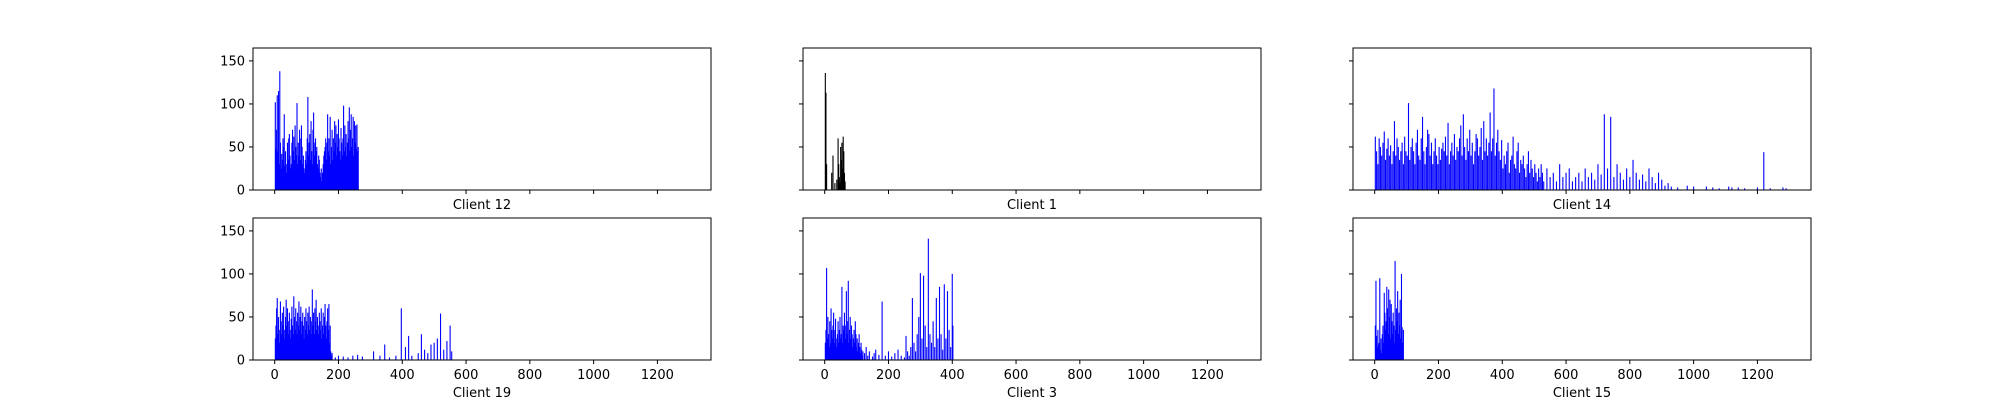 This screenshot has width=2000, height=400. What do you see at coordinates (1032, 205) in the screenshot?
I see `x-axis-label: Client 1` at bounding box center [1032, 205].